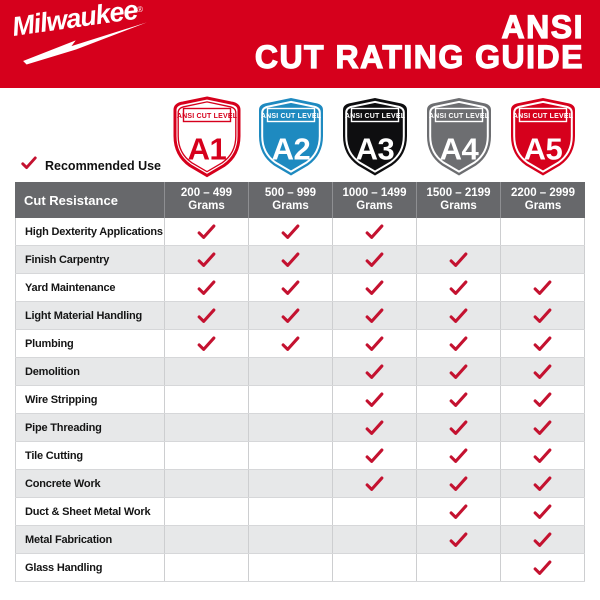  What do you see at coordinates (300, 456) in the screenshot?
I see `table-row: Tile Cutting` at bounding box center [300, 456].